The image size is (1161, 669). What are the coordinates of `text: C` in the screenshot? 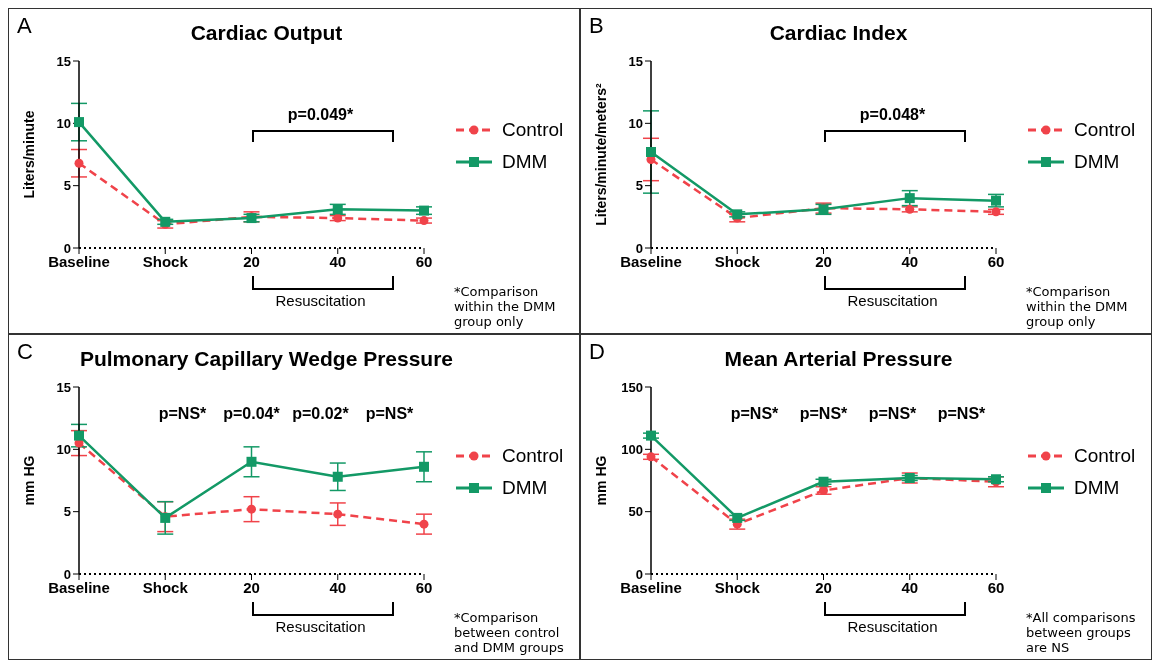 It's located at (25, 352).